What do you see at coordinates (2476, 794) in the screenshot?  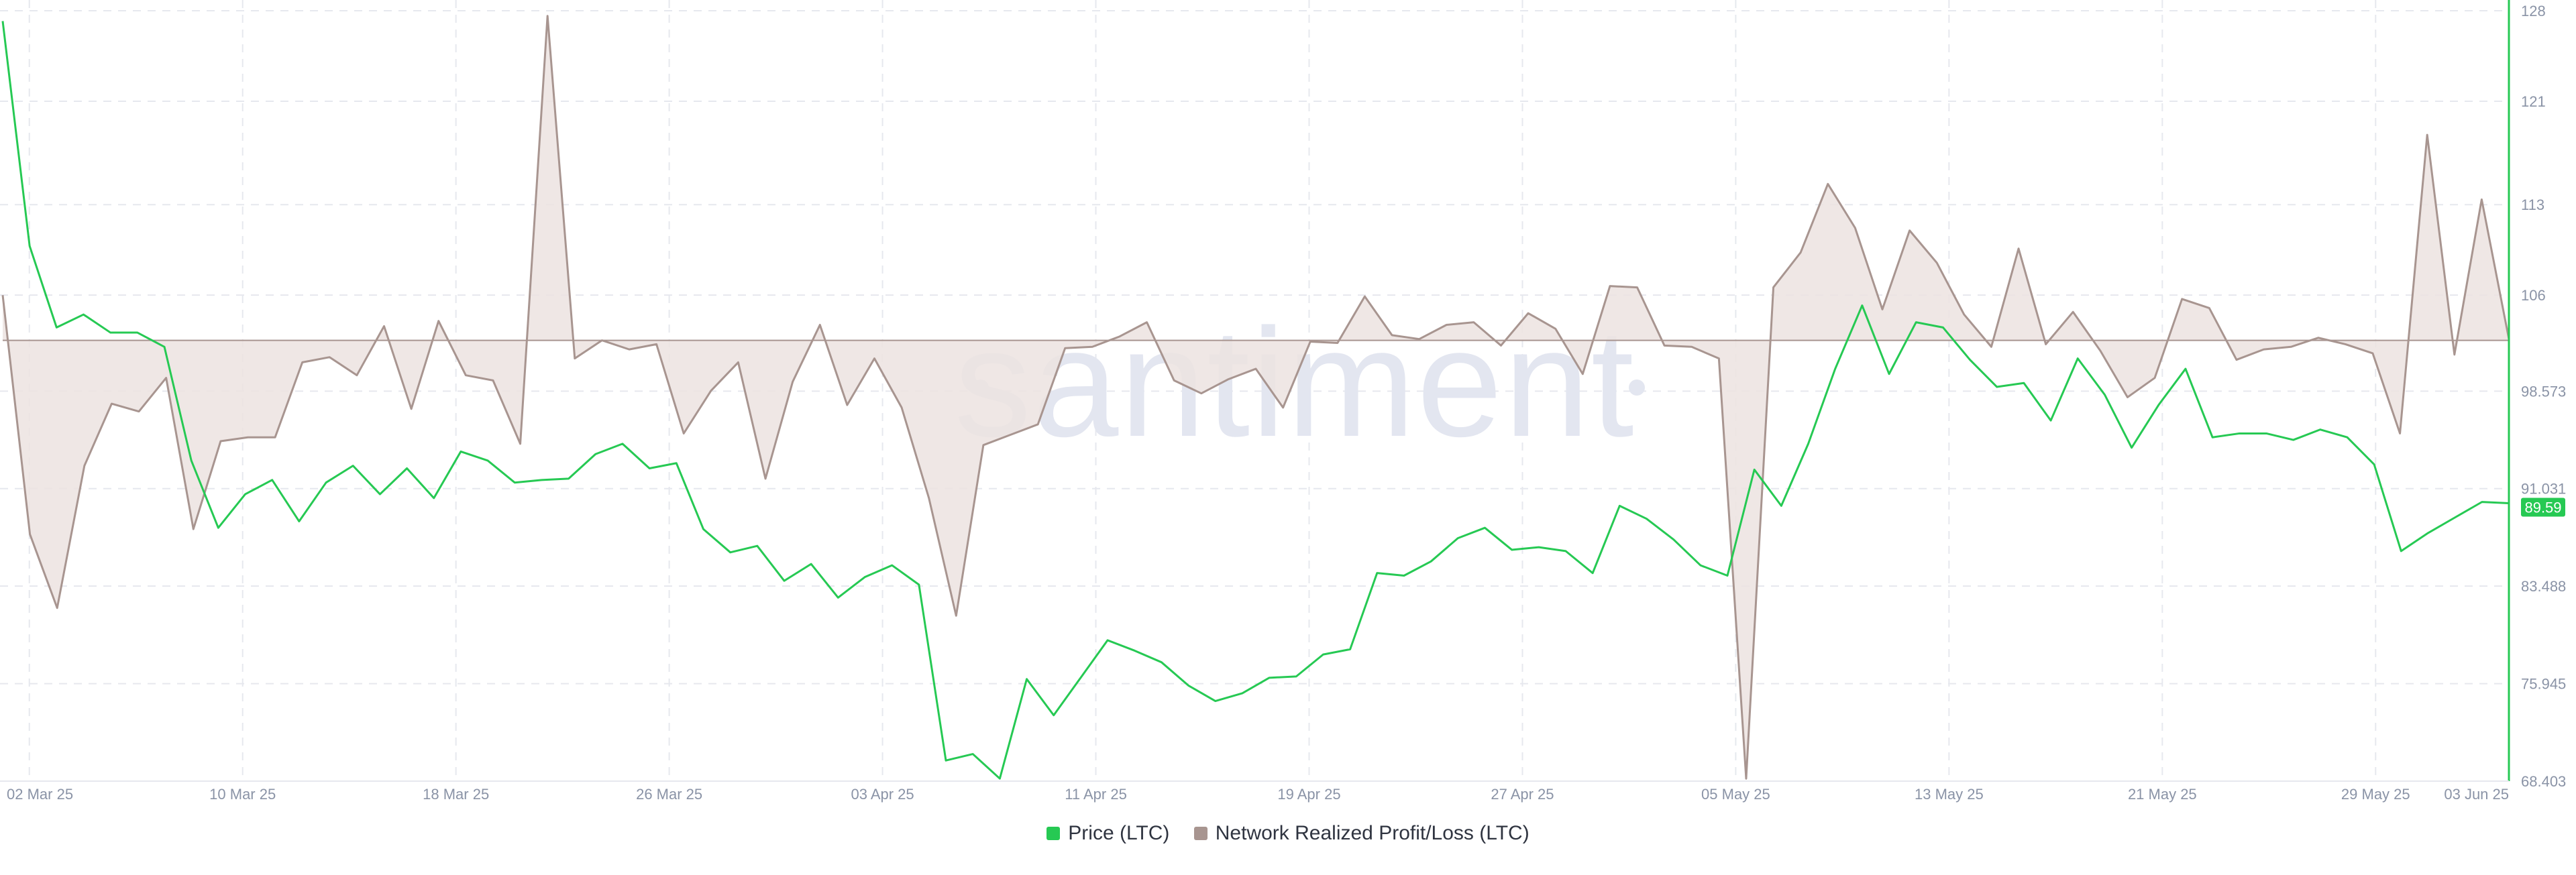 I see `x-tick-label: 03 Jun 25` at bounding box center [2476, 794].